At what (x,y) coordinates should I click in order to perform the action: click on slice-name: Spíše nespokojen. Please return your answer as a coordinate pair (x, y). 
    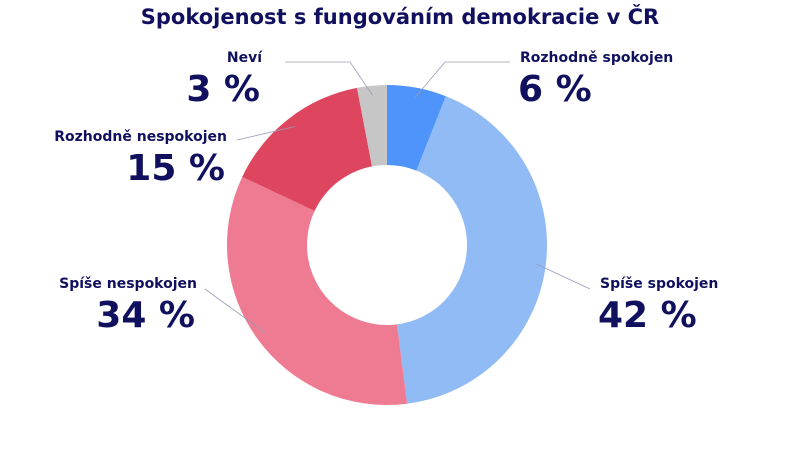
    Looking at the image, I should click on (128, 284).